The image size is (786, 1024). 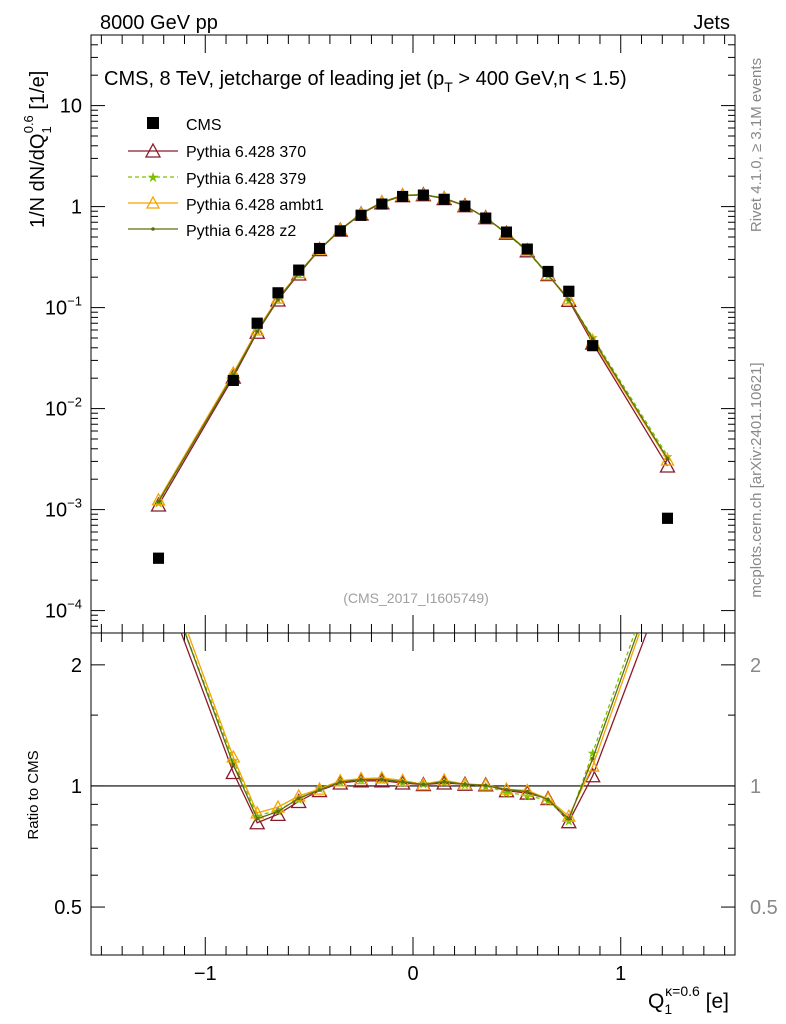 What do you see at coordinates (63, 610) in the screenshot?
I see `y-tick-label: 10⁻⁴` at bounding box center [63, 610].